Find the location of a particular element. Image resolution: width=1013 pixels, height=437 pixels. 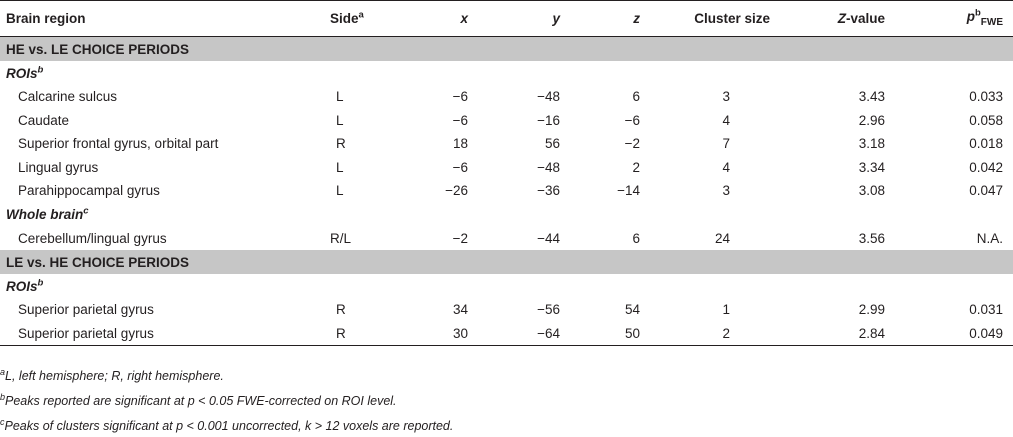

cell-x: −26 is located at coordinates (456, 191).